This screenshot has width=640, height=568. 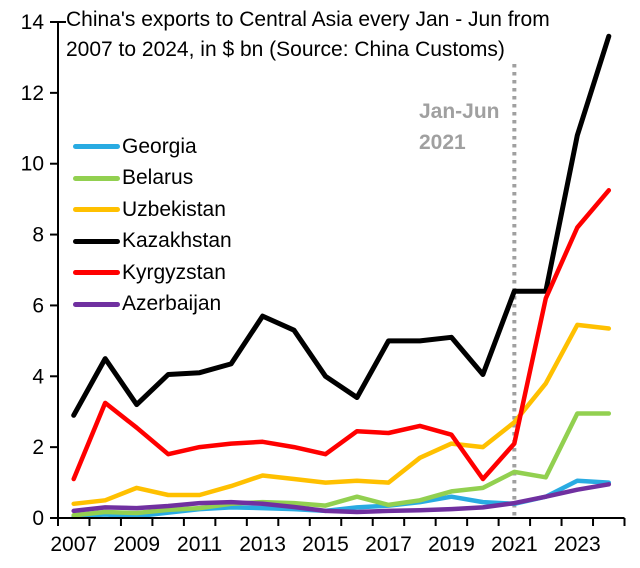 I want to click on legend-item-azerbaijan: Azerbaijan, so click(x=152, y=305).